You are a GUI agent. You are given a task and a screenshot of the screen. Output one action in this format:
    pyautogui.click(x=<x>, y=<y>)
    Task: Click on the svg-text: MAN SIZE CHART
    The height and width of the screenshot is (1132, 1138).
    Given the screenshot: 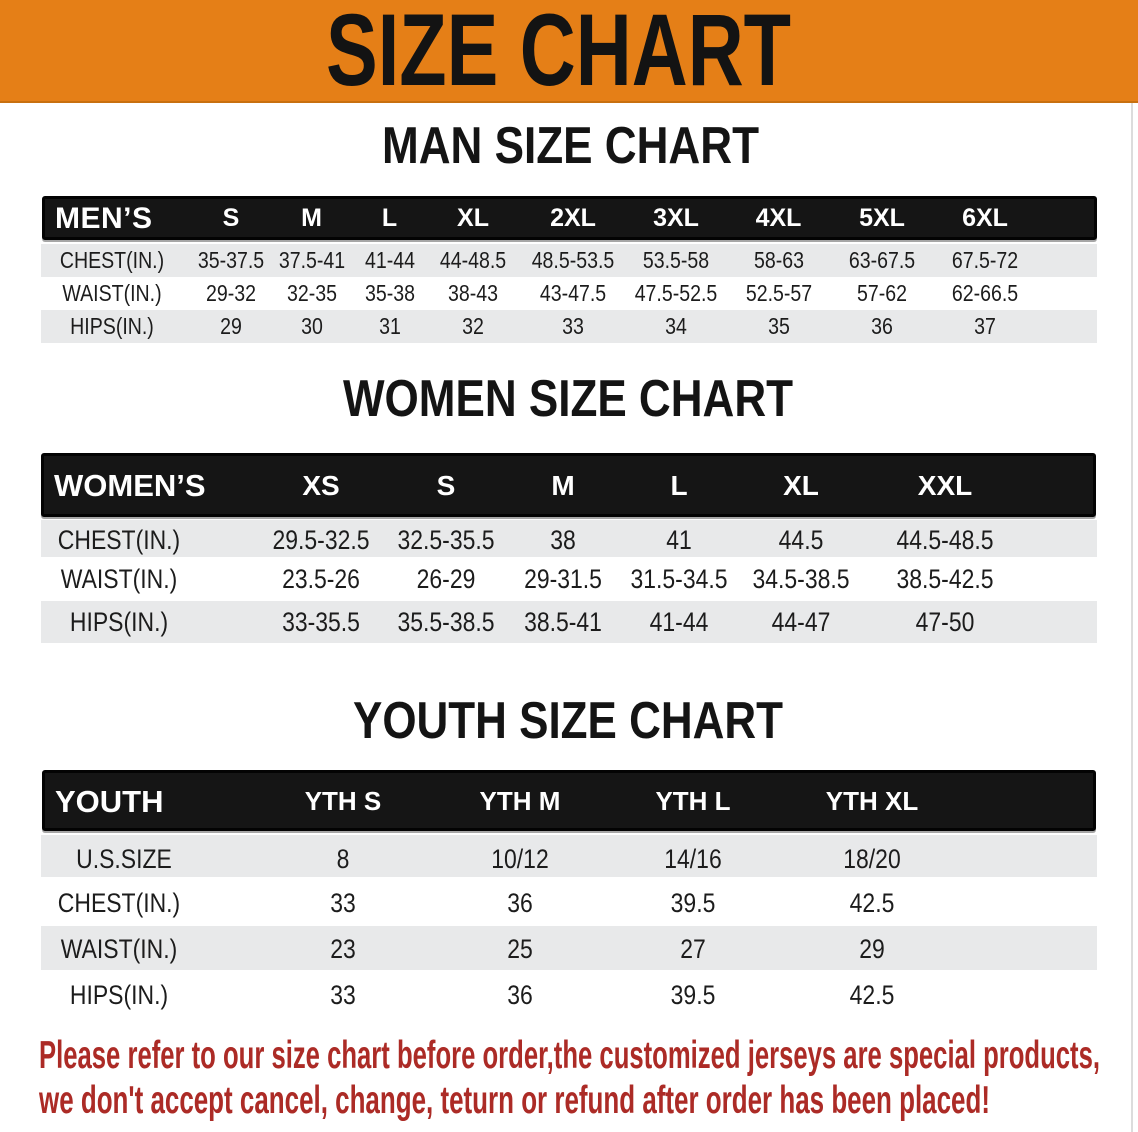 What is the action you would take?
    pyautogui.click(x=570, y=146)
    